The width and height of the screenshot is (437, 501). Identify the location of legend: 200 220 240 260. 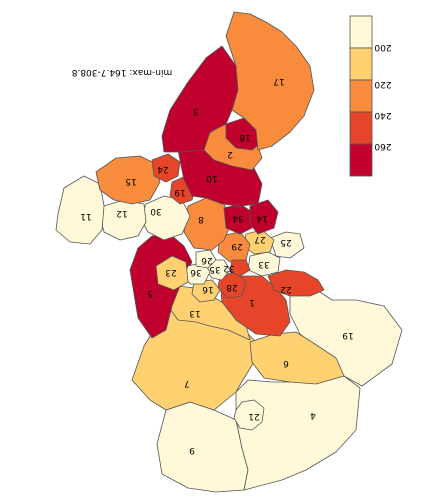
(370, 96).